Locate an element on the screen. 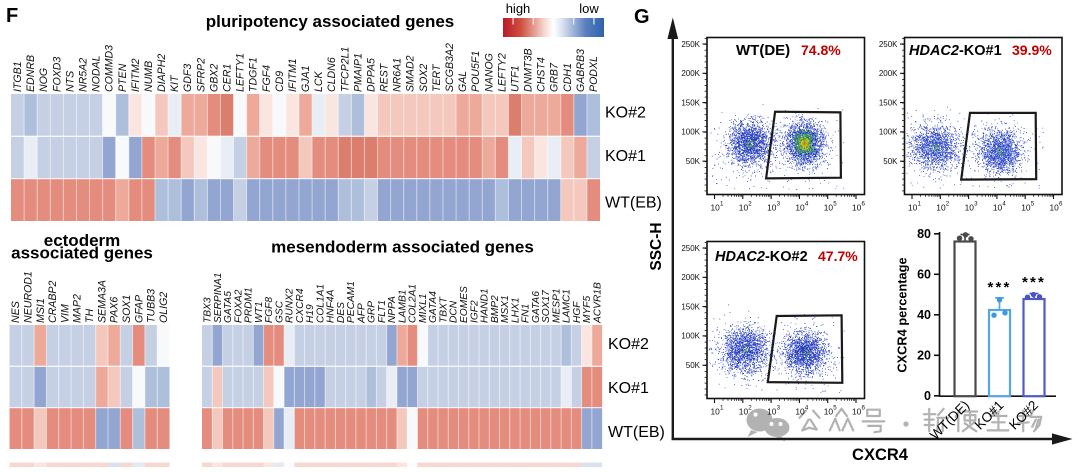 Image resolution: width=1080 pixels, height=472 pixels. svg-text: MYF5 is located at coordinates (587, 309).